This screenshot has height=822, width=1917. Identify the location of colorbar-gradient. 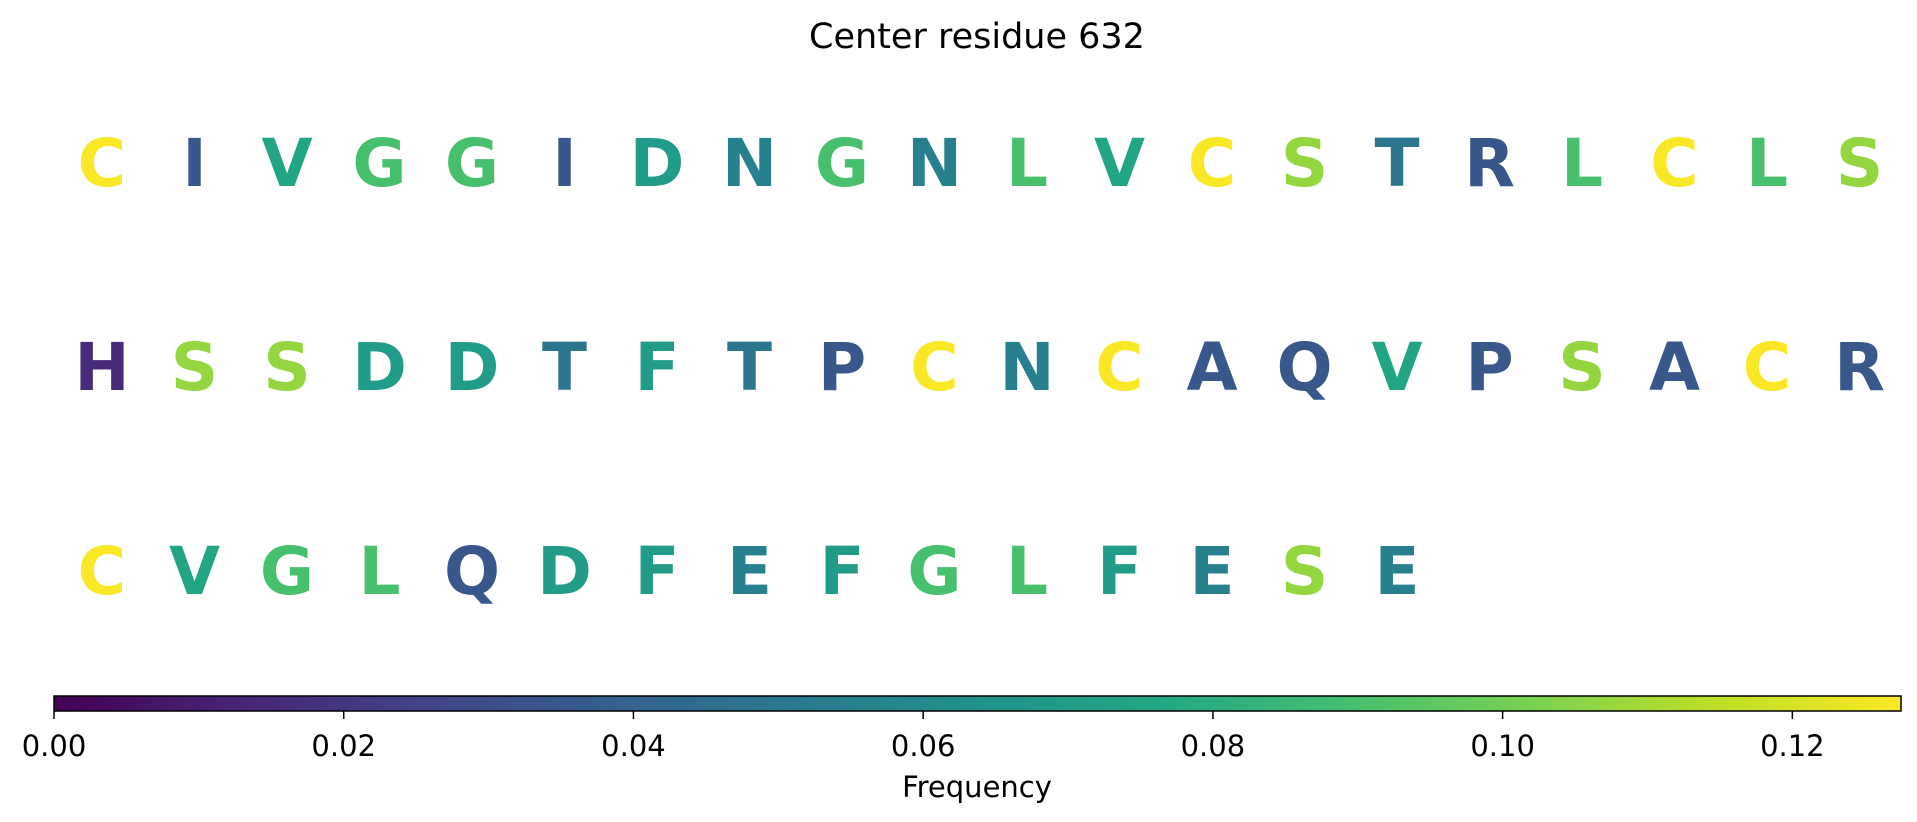
(977, 703).